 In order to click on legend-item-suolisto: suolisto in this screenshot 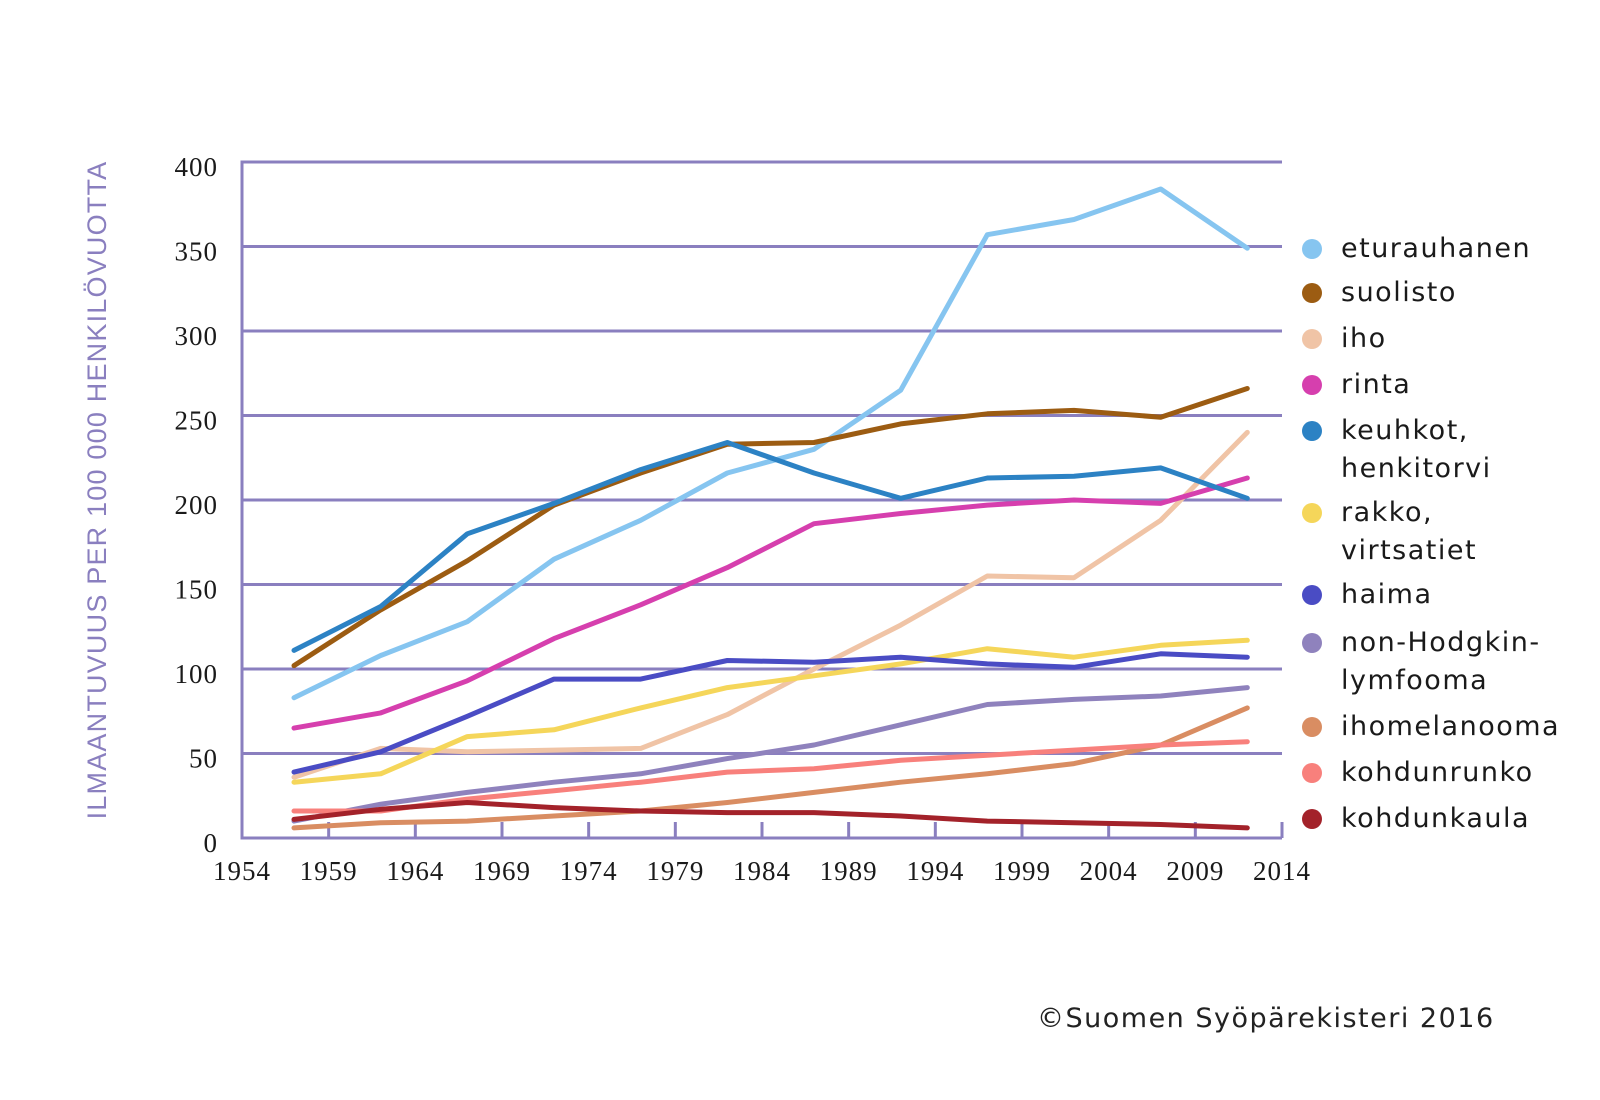, I will do `click(1379, 293)`.